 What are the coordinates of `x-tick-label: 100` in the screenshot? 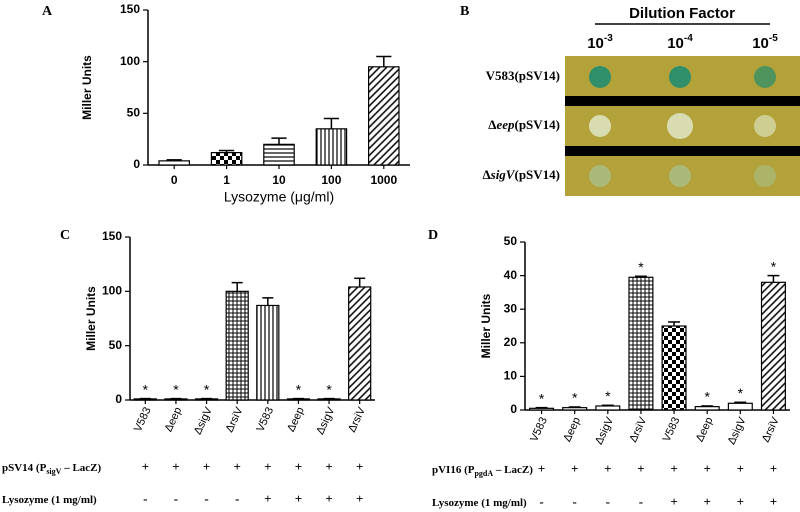 It's located at (331, 180).